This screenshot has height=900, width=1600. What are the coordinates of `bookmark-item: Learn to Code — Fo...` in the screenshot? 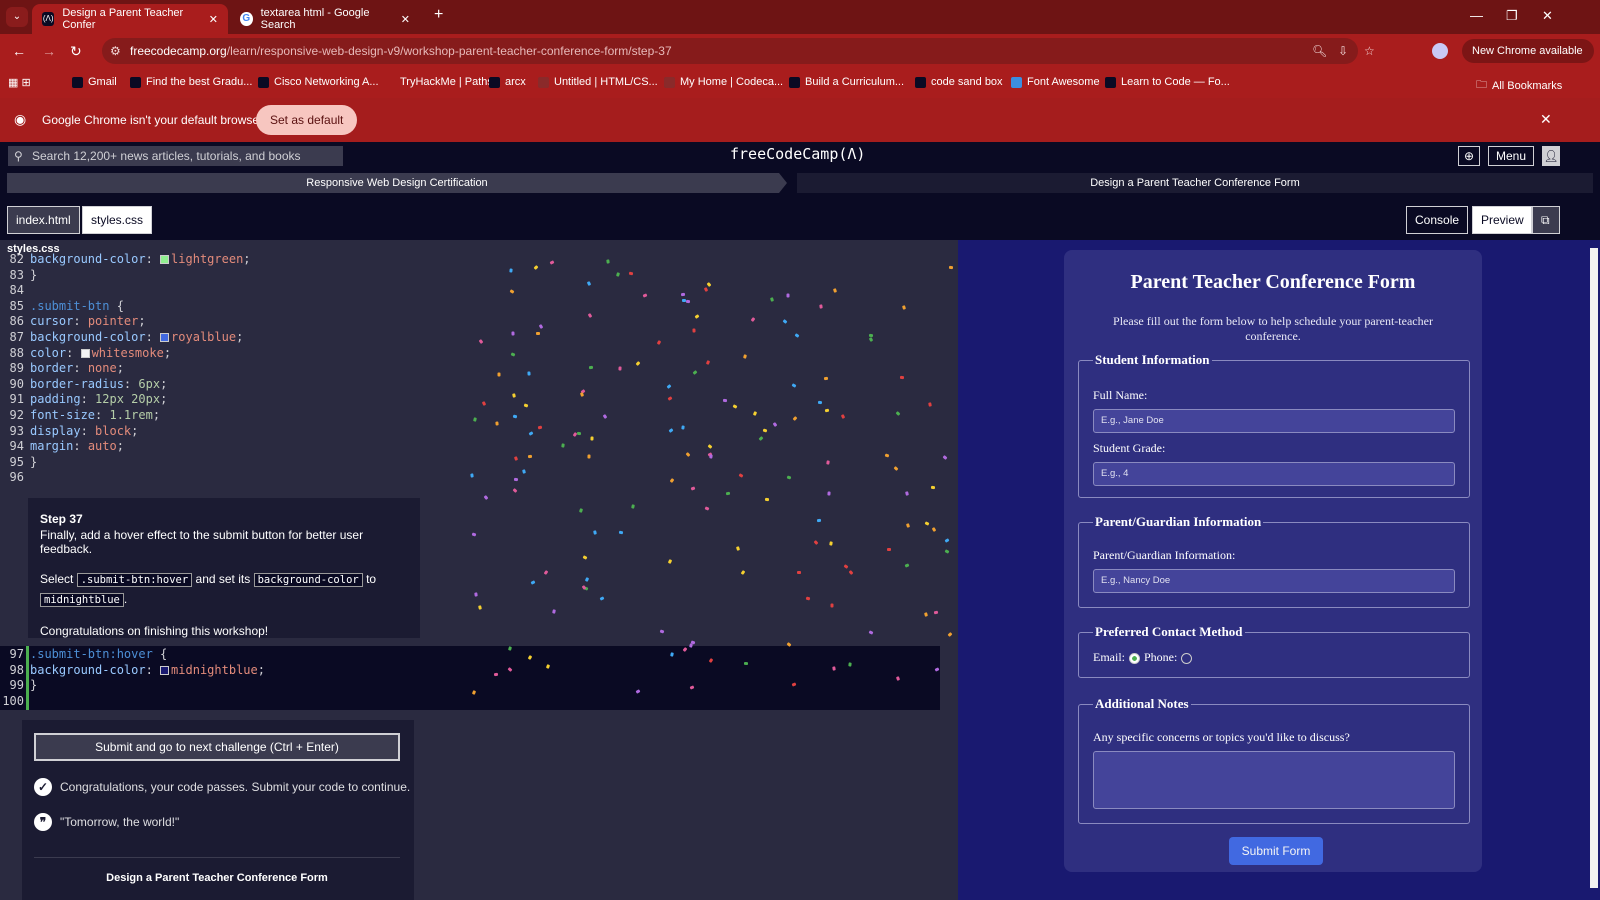 It's located at (1167, 82).